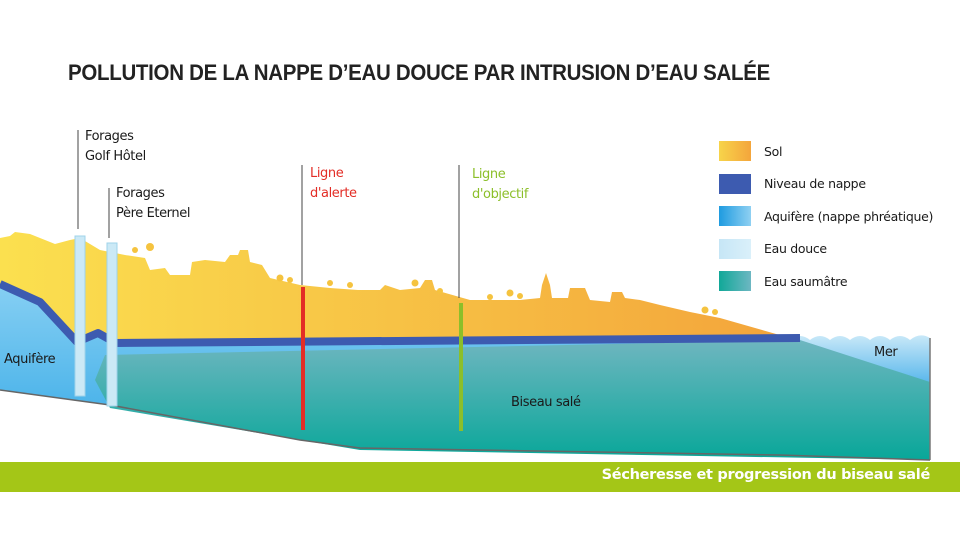  Describe the element at coordinates (112, 324) in the screenshot. I see `borehole-pere-eternel` at that location.